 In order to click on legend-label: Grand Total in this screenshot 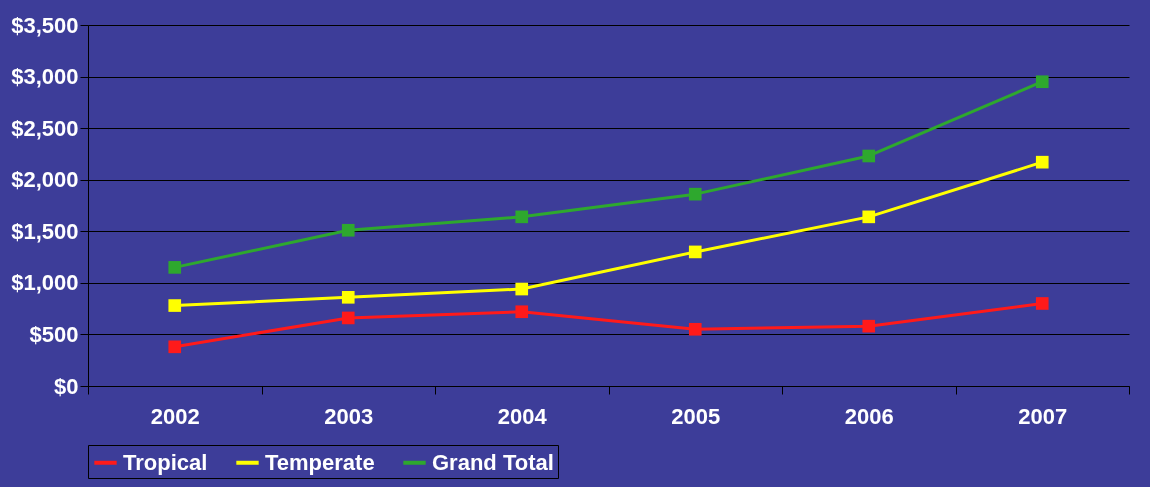, I will do `click(493, 462)`.